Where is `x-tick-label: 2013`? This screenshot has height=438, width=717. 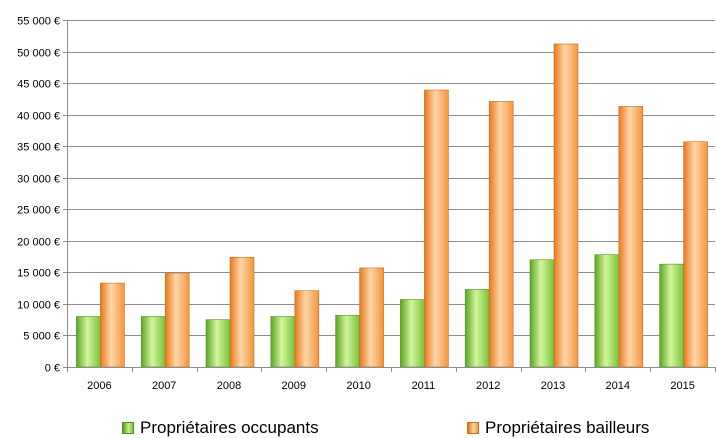 x-tick-label: 2013 is located at coordinates (553, 386).